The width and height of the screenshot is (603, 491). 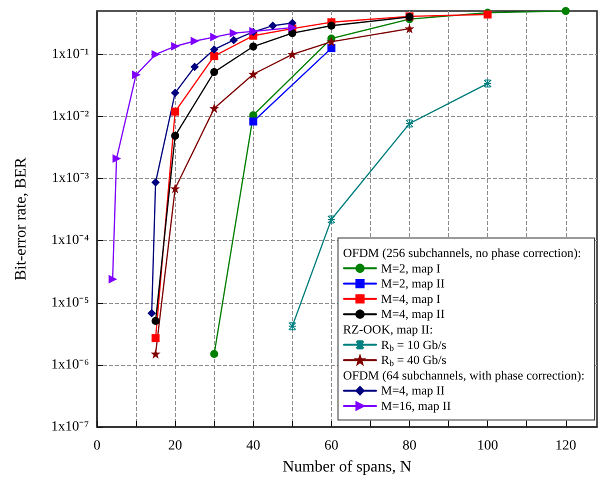 What do you see at coordinates (70, 54) in the screenshot?
I see `y-tick-label: 1x10⁻¹` at bounding box center [70, 54].